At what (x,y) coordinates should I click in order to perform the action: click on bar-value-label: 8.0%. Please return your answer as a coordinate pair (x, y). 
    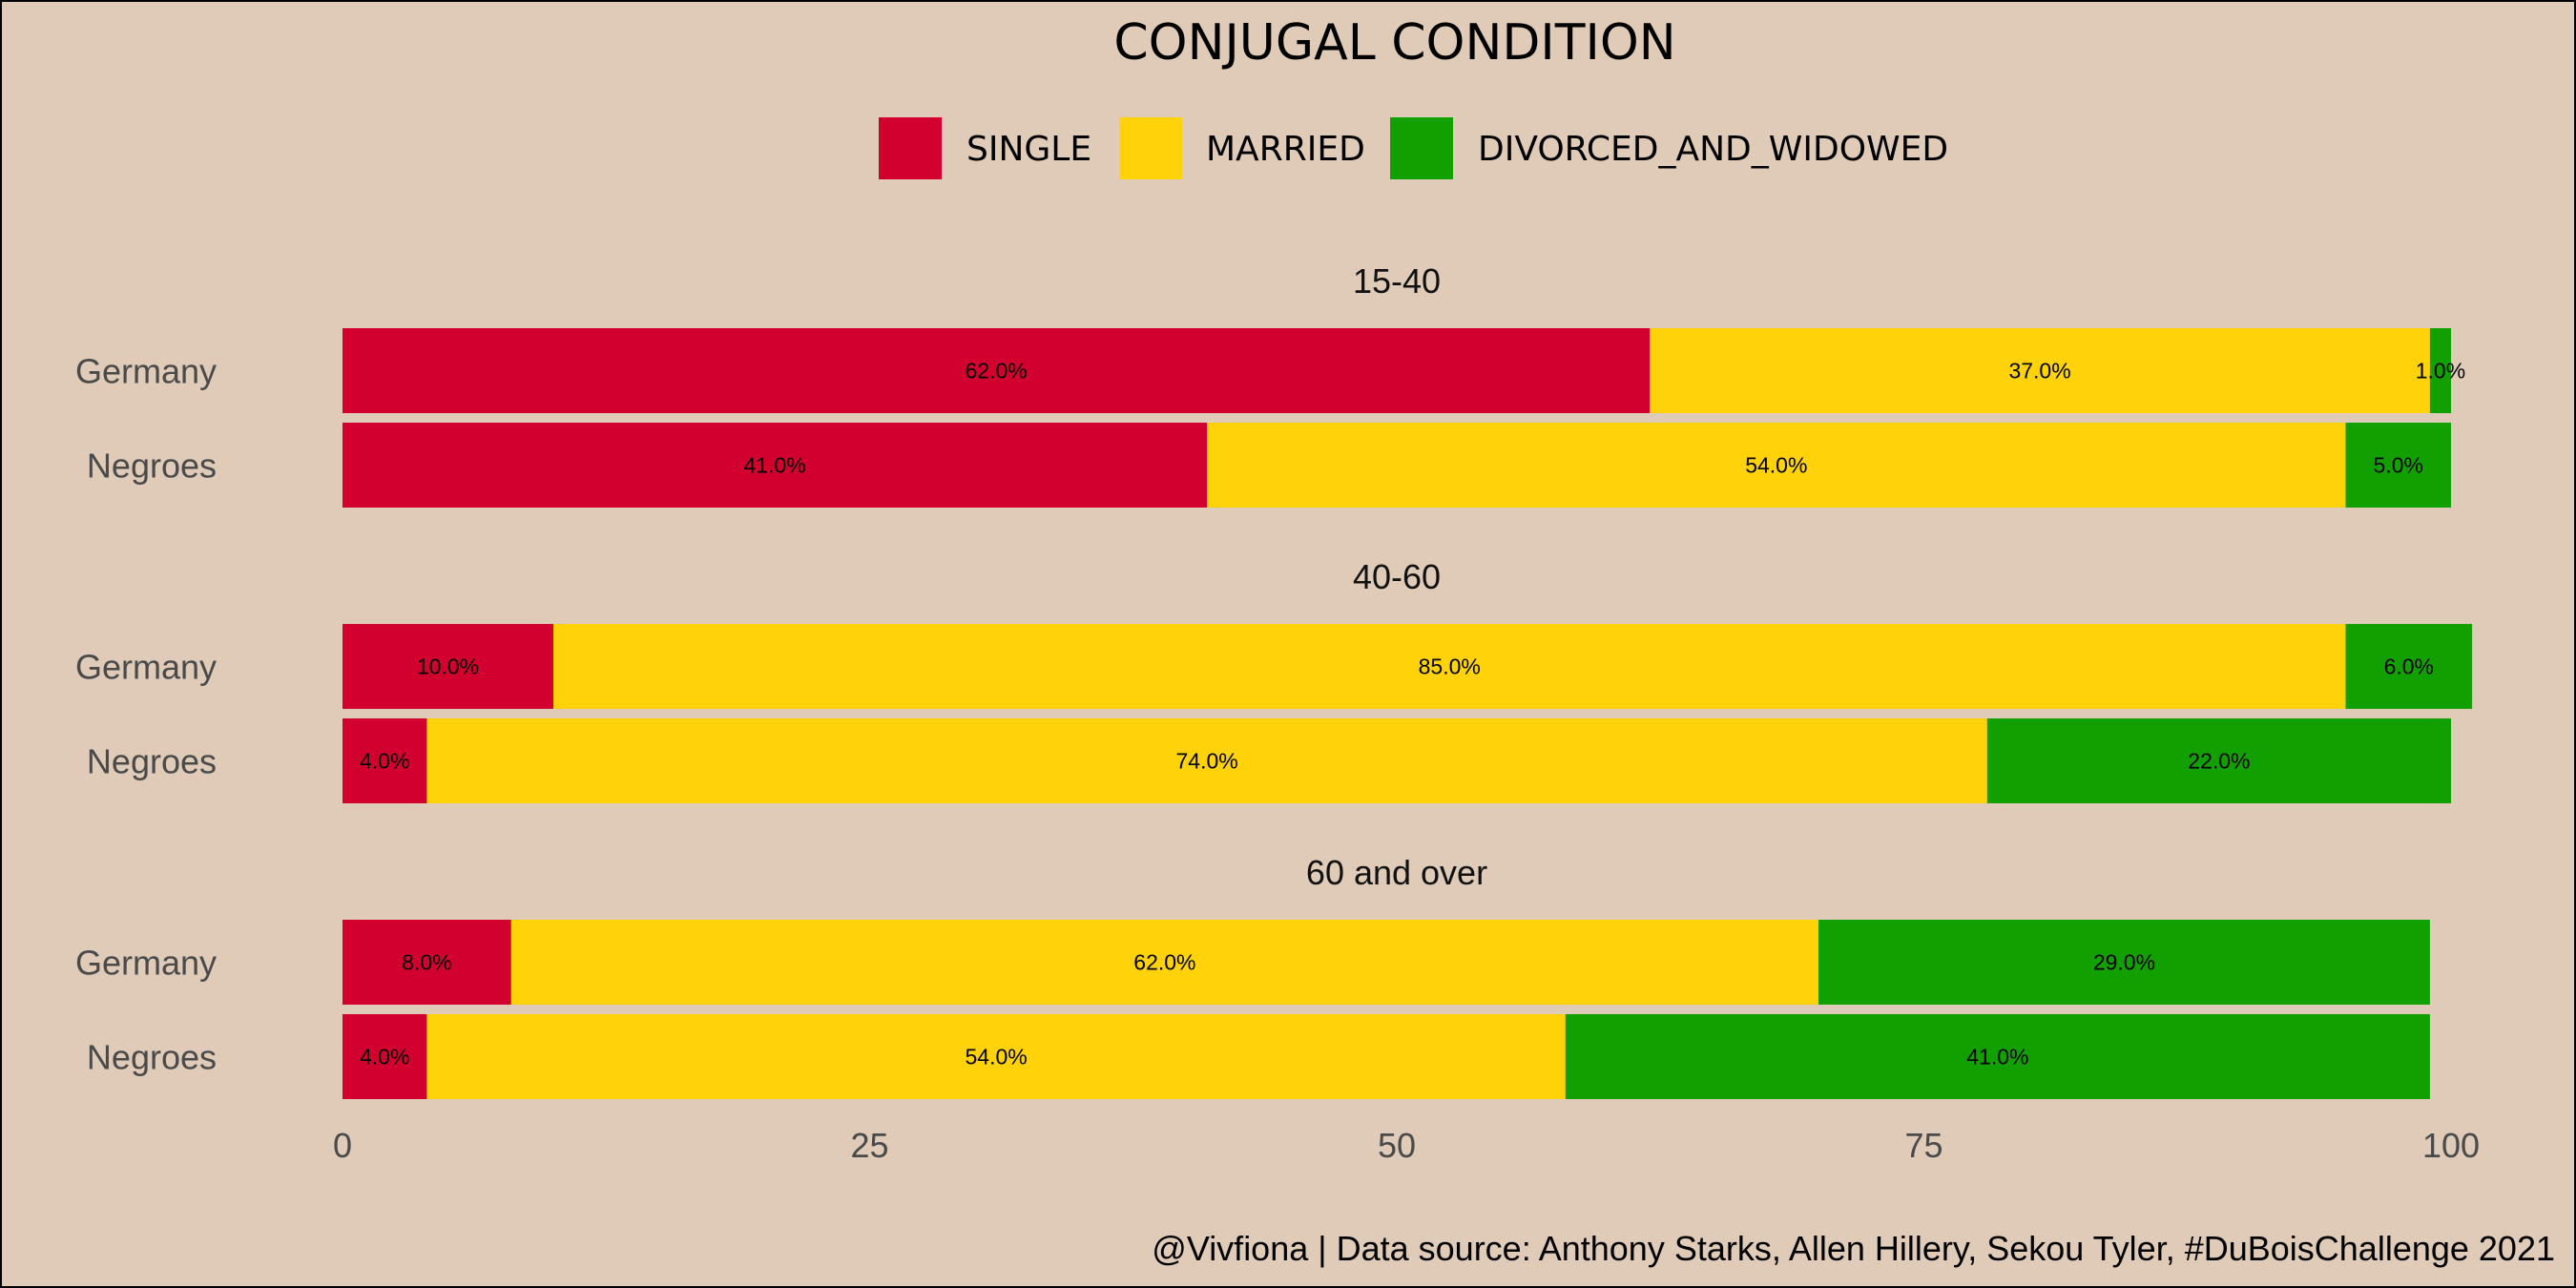
    Looking at the image, I should click on (426, 962).